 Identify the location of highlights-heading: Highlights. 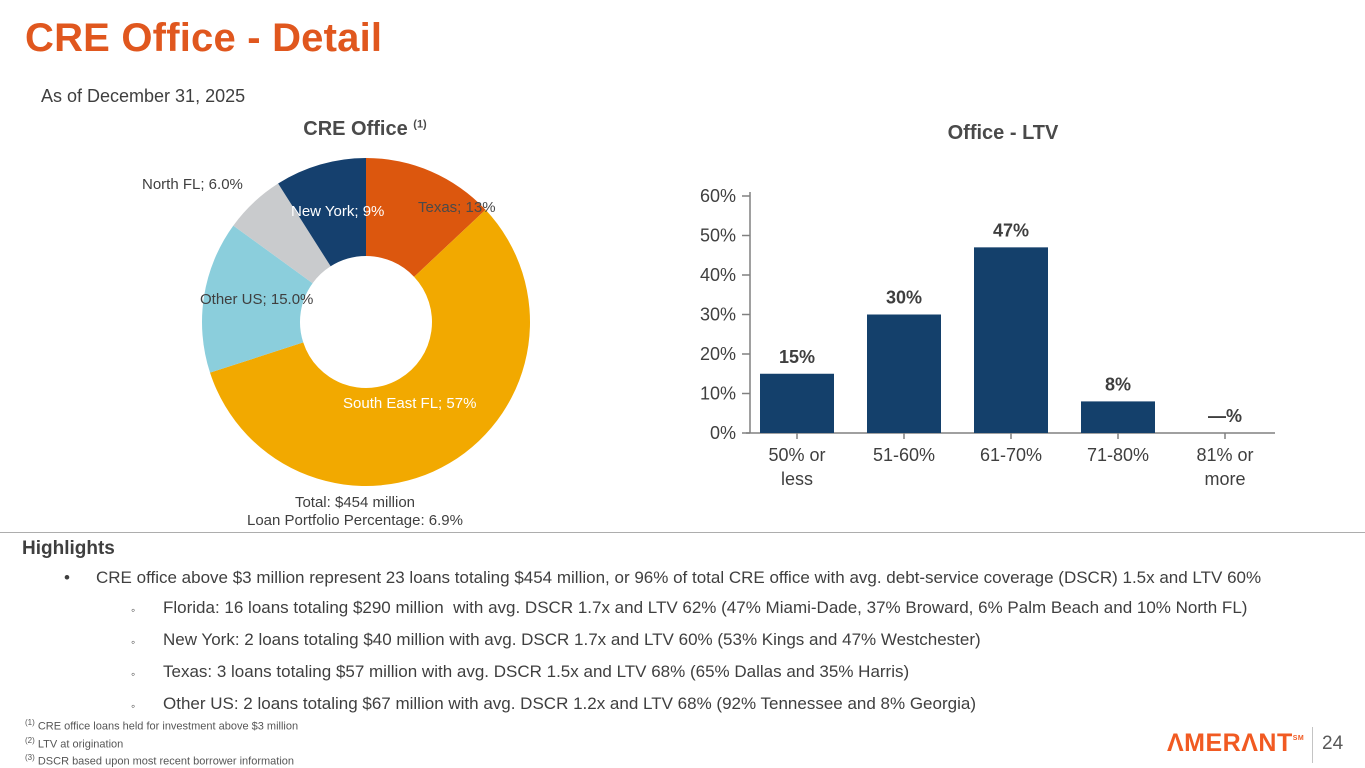
(68, 548).